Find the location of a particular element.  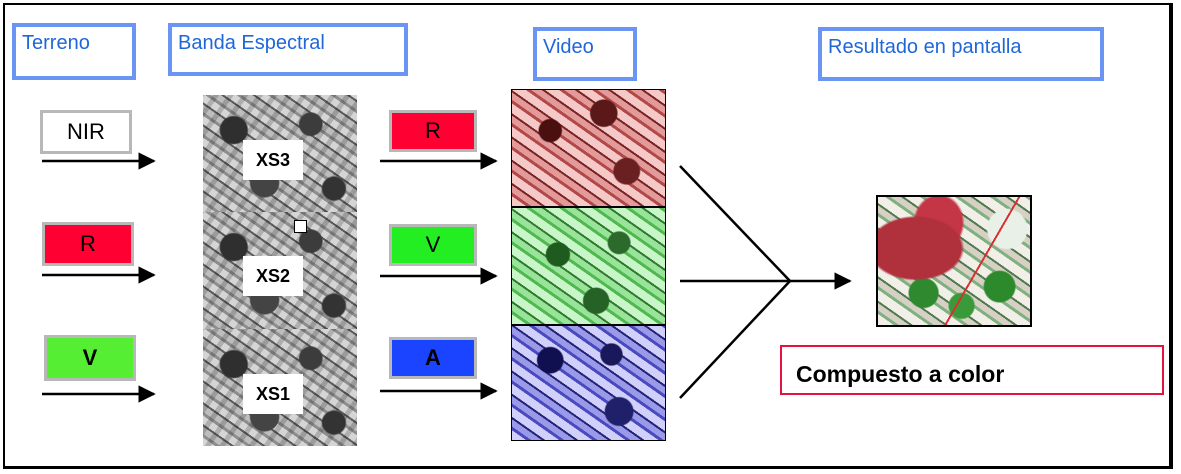

composite-result-image is located at coordinates (954, 261).